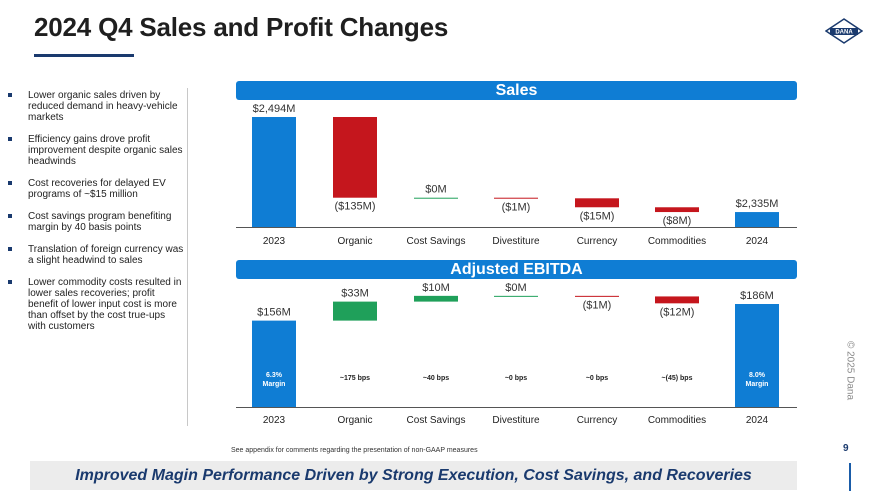 The width and height of the screenshot is (880, 495). What do you see at coordinates (677, 210) in the screenshot?
I see `sales-bar-commodities` at bounding box center [677, 210].